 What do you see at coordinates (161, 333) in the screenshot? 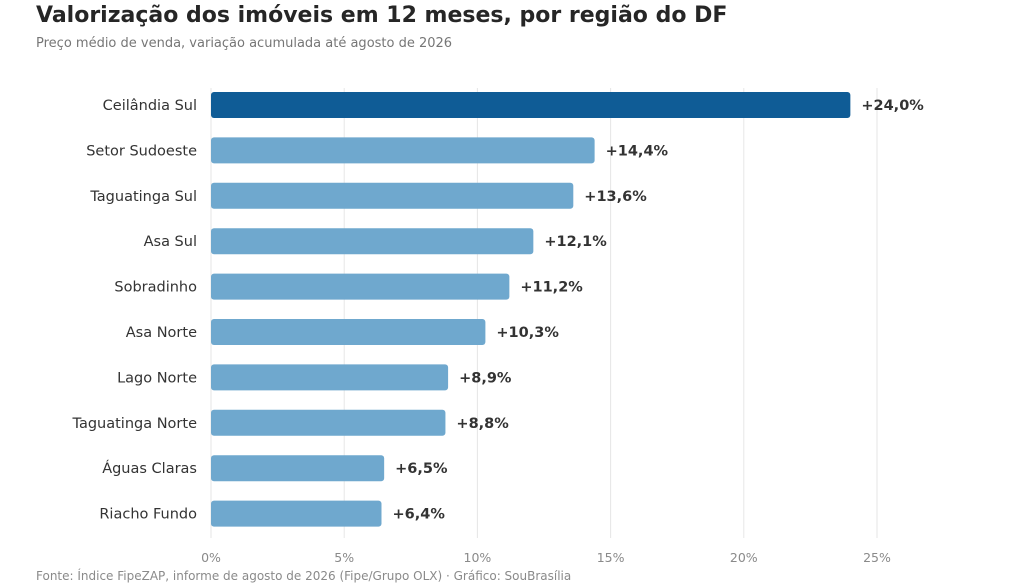
I see `category-label: Asa Norte` at bounding box center [161, 333].